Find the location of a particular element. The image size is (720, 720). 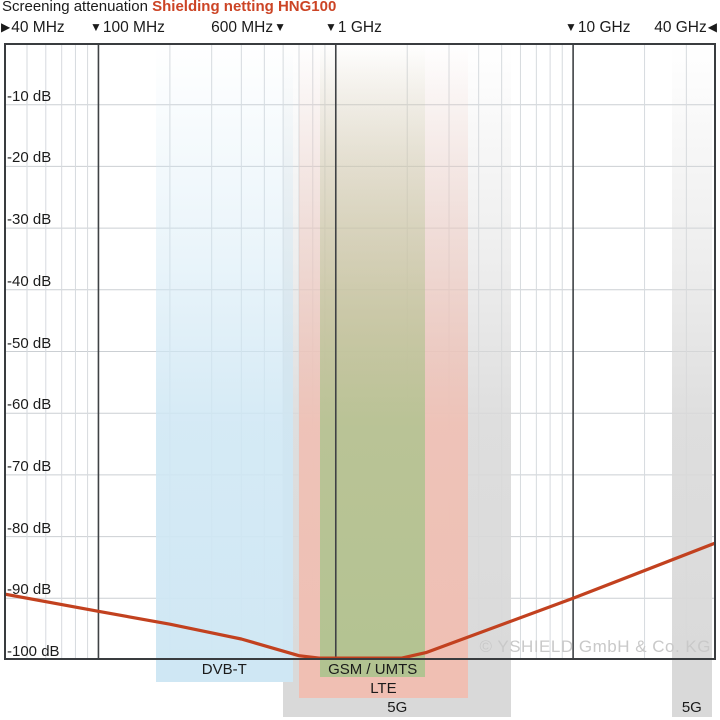

tick-label: 40 GHz is located at coordinates (680, 27).